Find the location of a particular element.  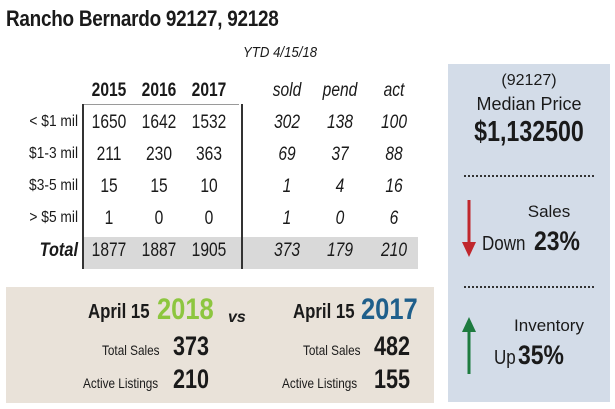

sales-label: Sales is located at coordinates (549, 211).